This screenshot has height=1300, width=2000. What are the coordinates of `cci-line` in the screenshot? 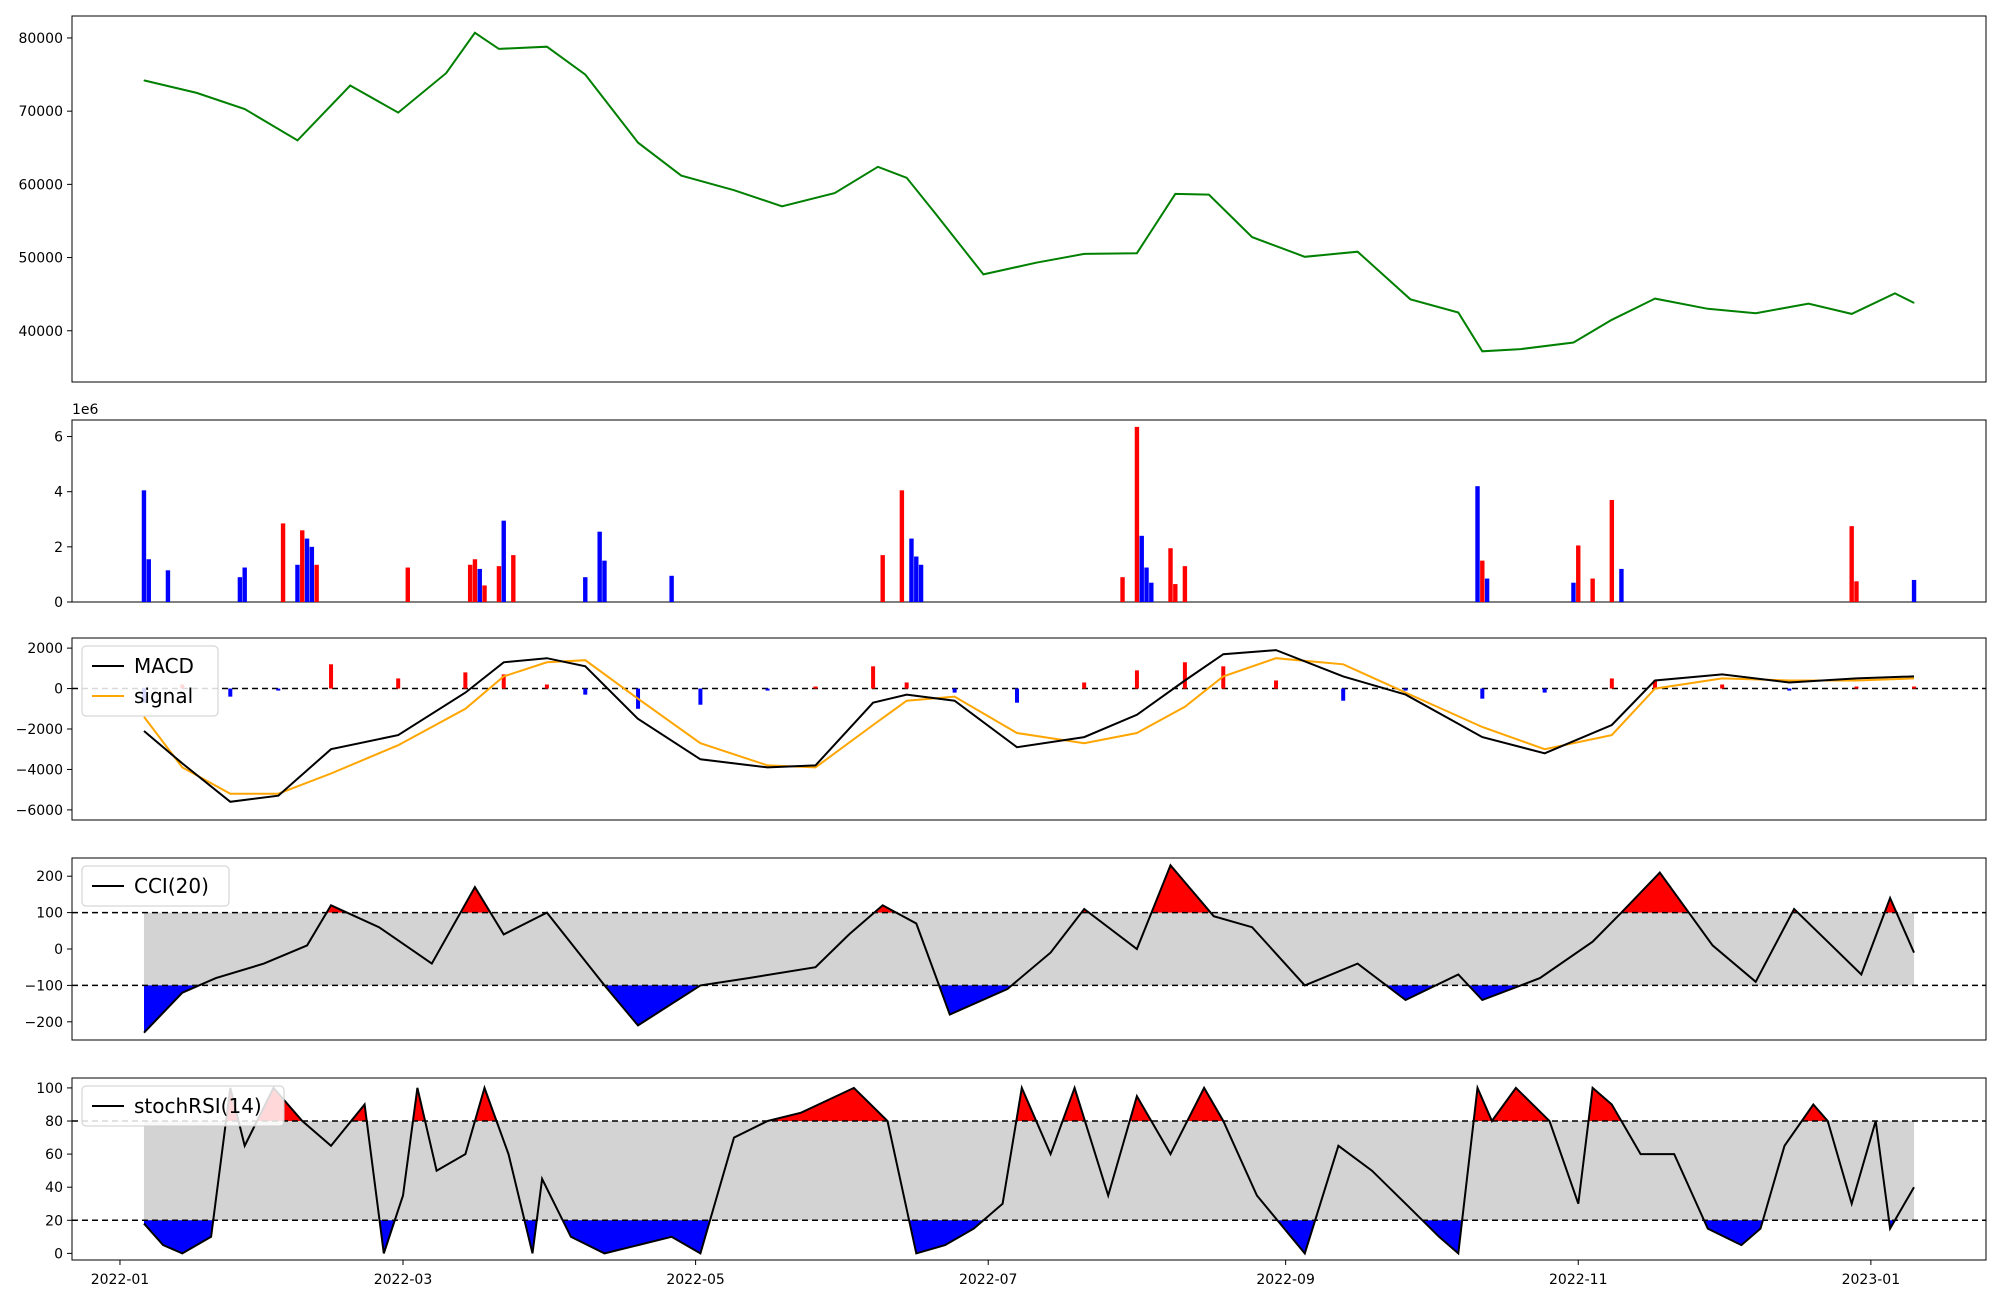 It's located at (1029, 948).